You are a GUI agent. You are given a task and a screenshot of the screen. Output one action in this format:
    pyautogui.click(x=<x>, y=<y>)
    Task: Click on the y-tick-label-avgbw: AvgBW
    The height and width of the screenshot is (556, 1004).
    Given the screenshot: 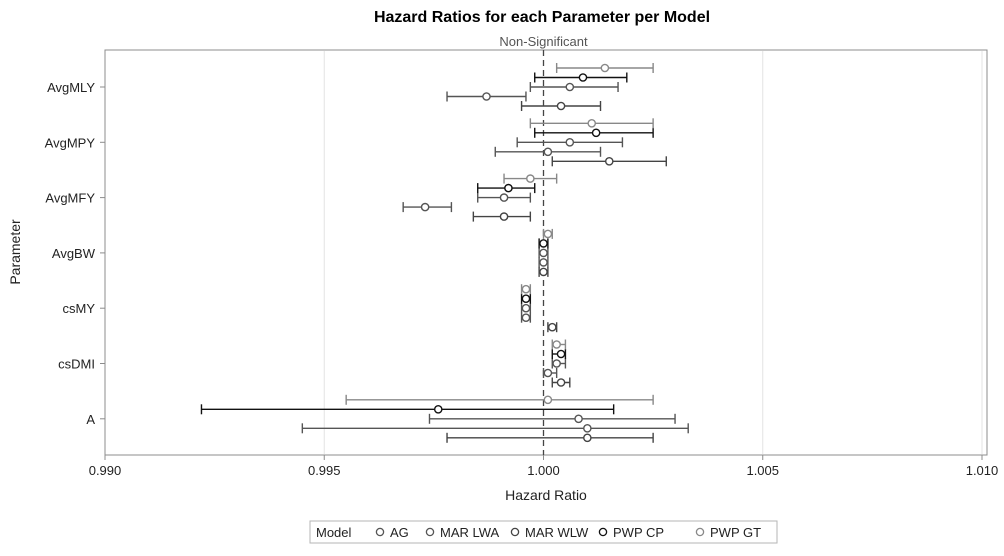 What is the action you would take?
    pyautogui.click(x=74, y=253)
    